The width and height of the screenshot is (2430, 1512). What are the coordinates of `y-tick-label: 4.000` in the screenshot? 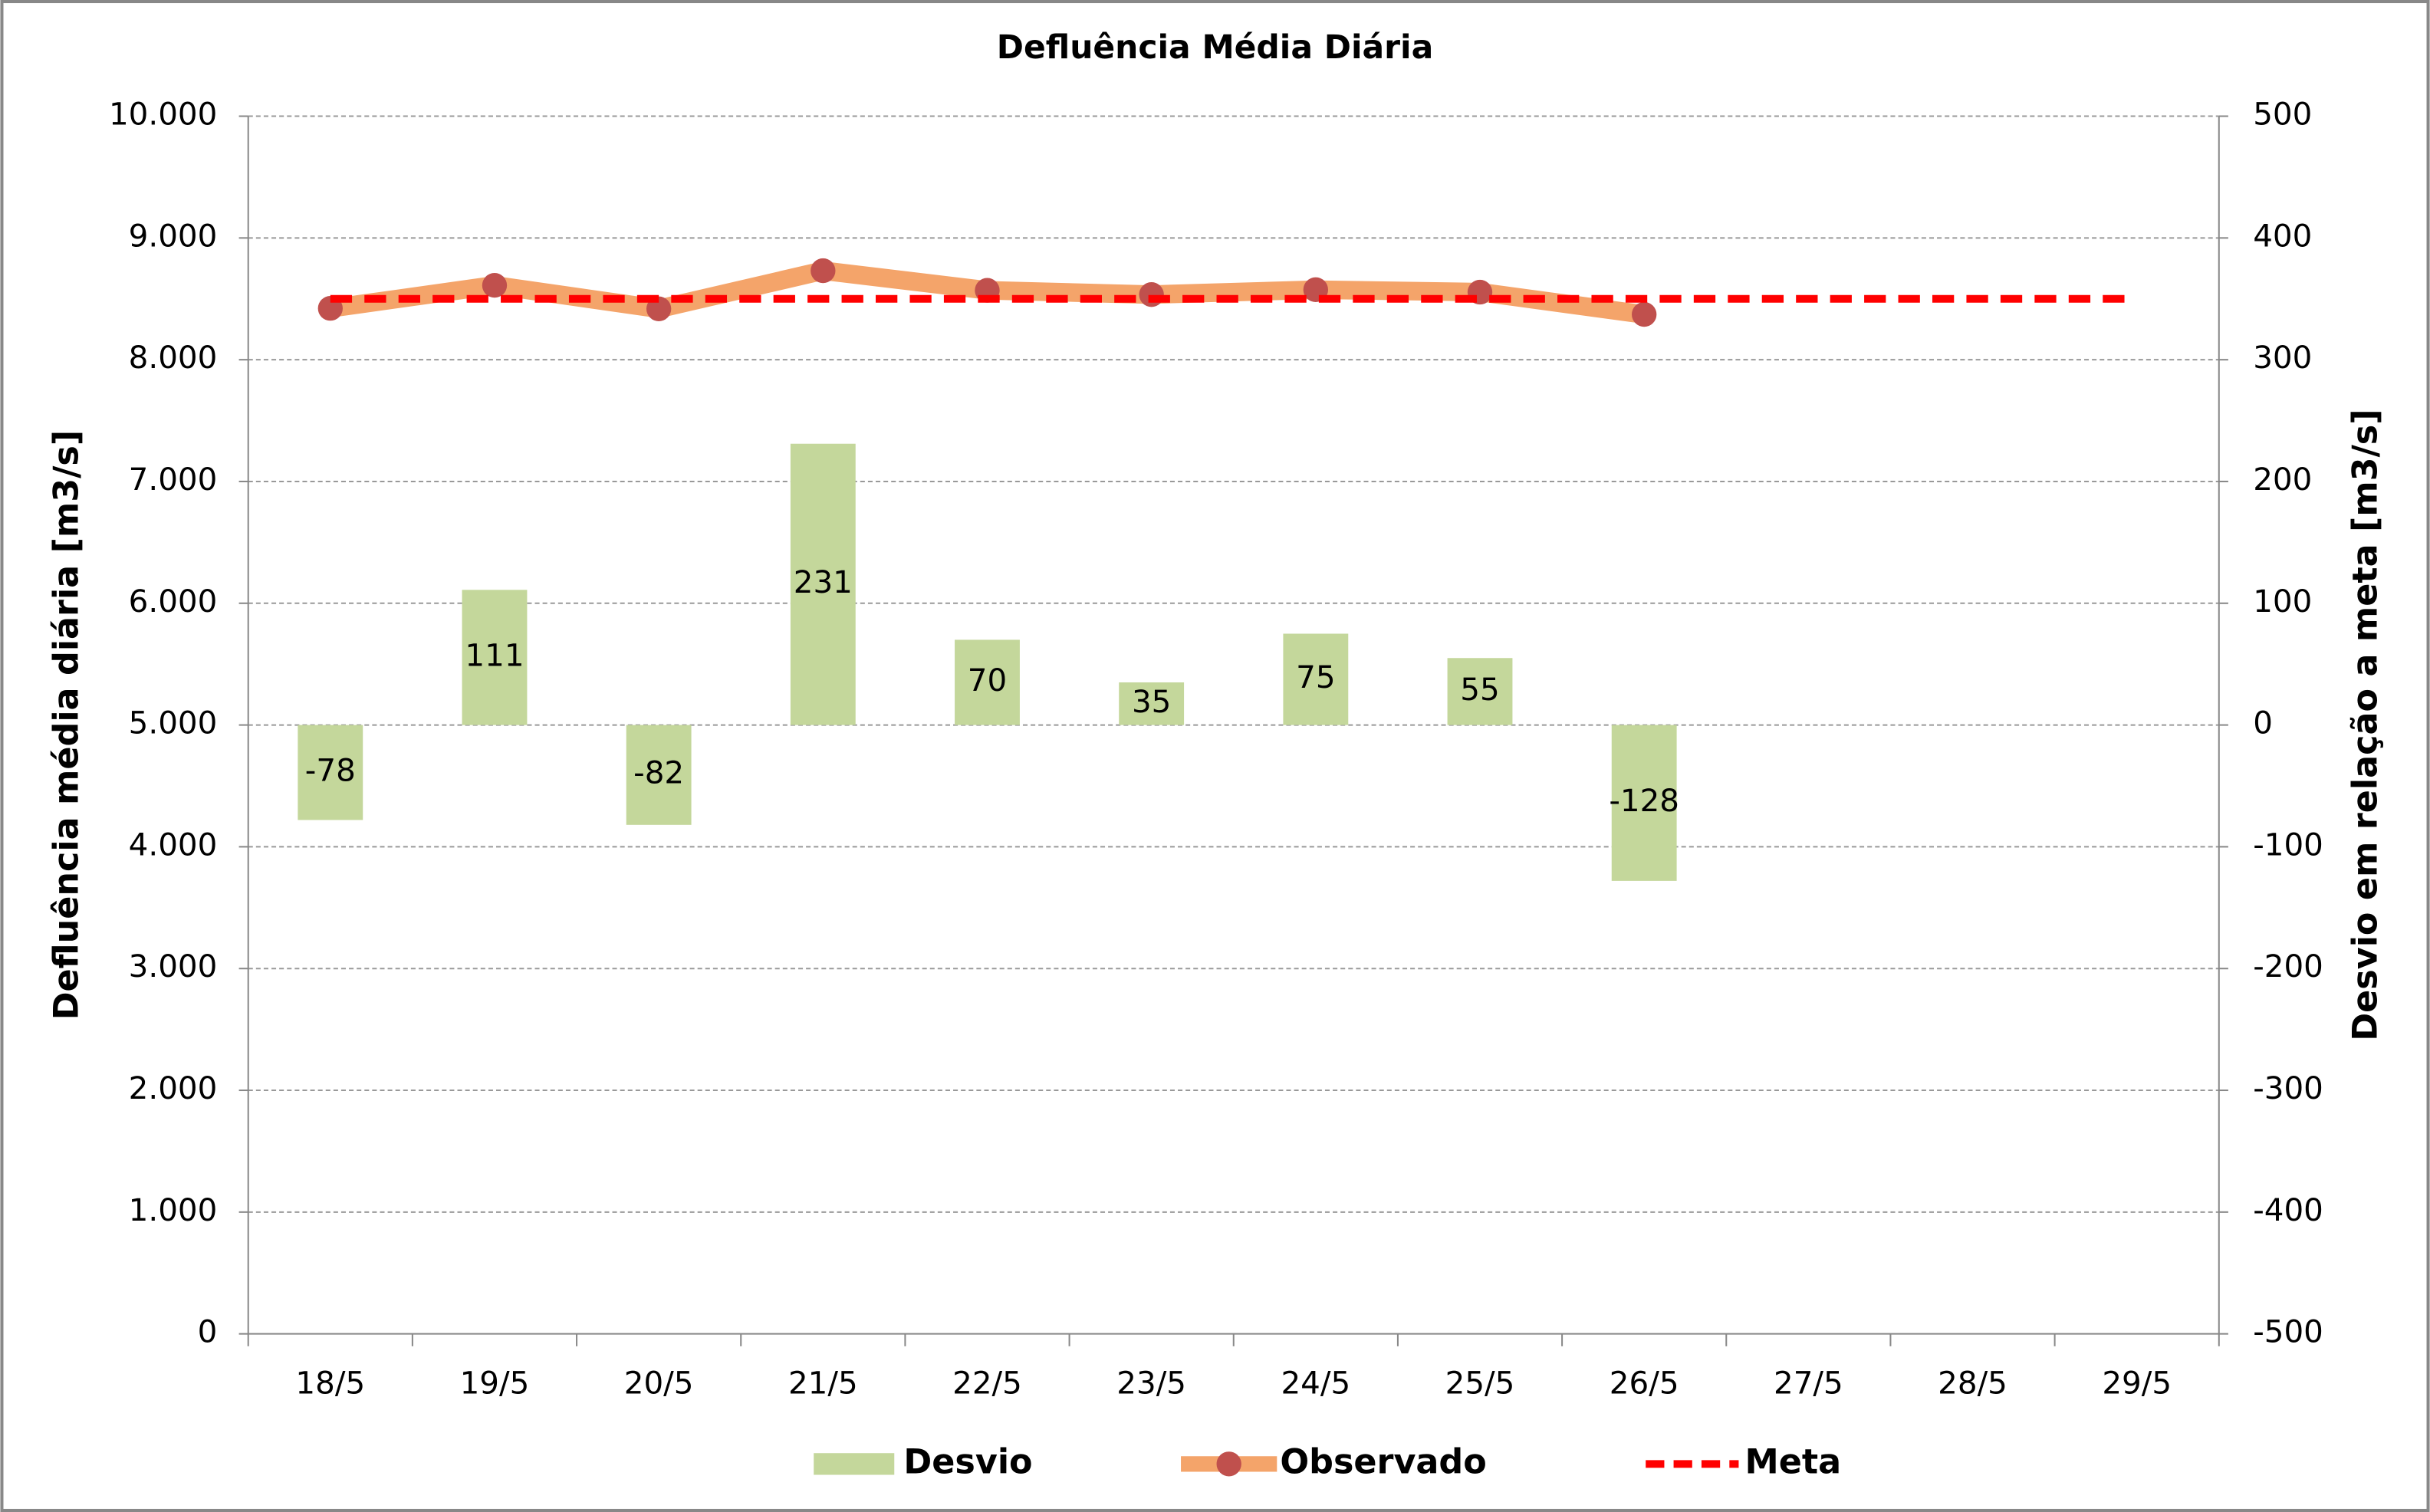 It's located at (173, 844).